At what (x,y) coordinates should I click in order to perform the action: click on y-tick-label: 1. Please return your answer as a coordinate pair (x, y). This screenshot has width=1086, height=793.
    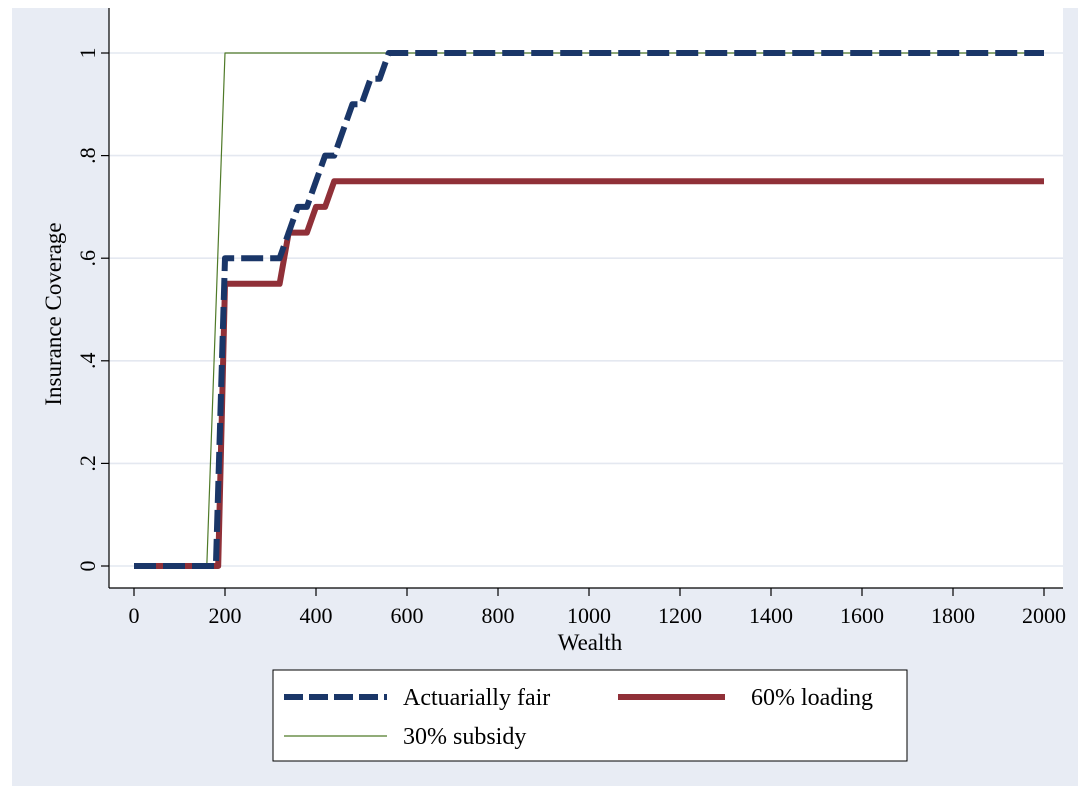
    Looking at the image, I should click on (87, 53).